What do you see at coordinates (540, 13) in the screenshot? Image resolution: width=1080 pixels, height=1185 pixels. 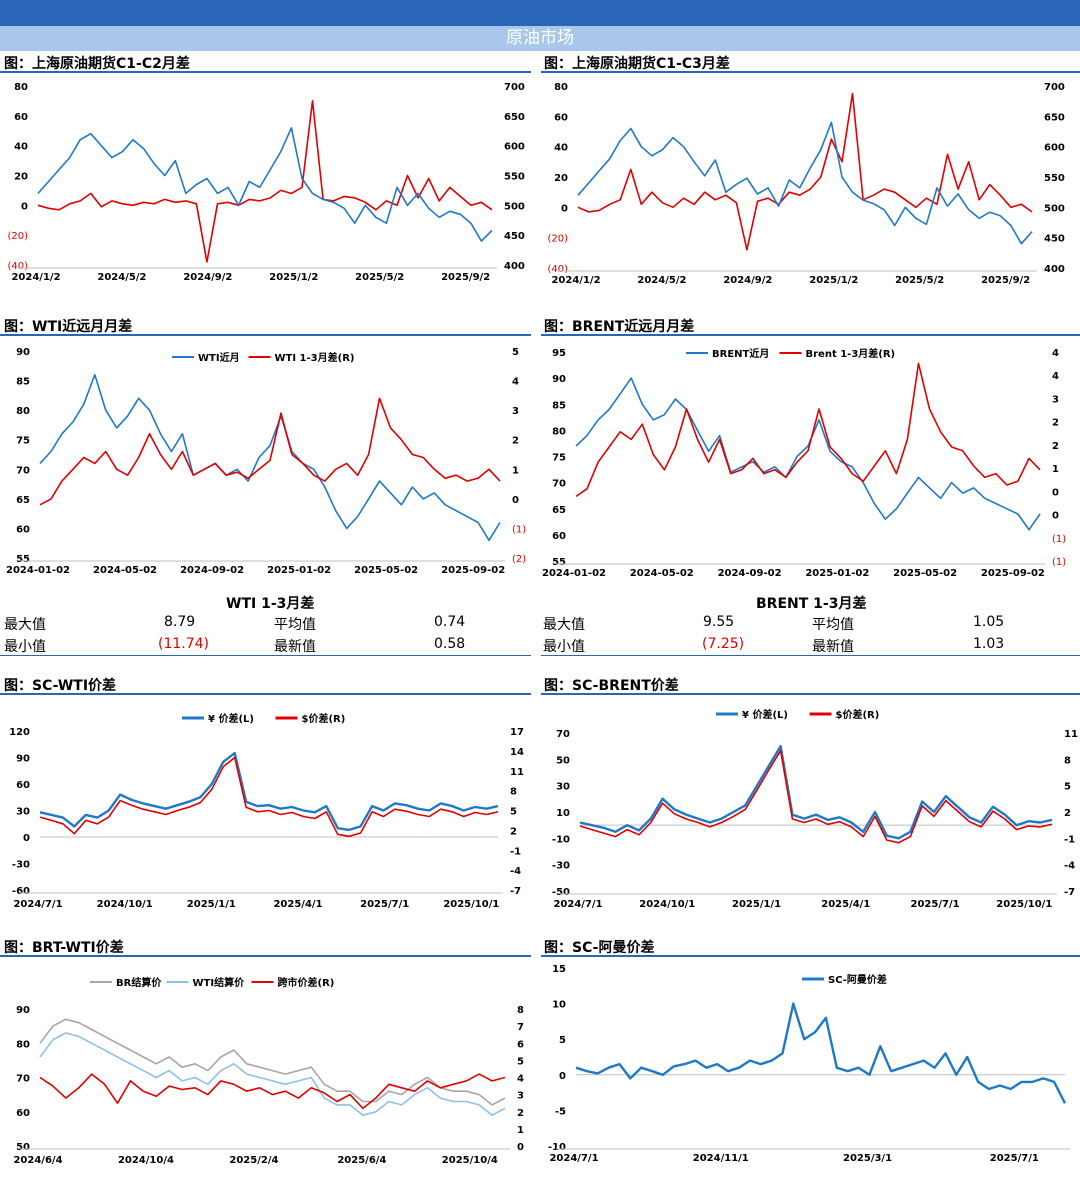 I see `top-band` at bounding box center [540, 13].